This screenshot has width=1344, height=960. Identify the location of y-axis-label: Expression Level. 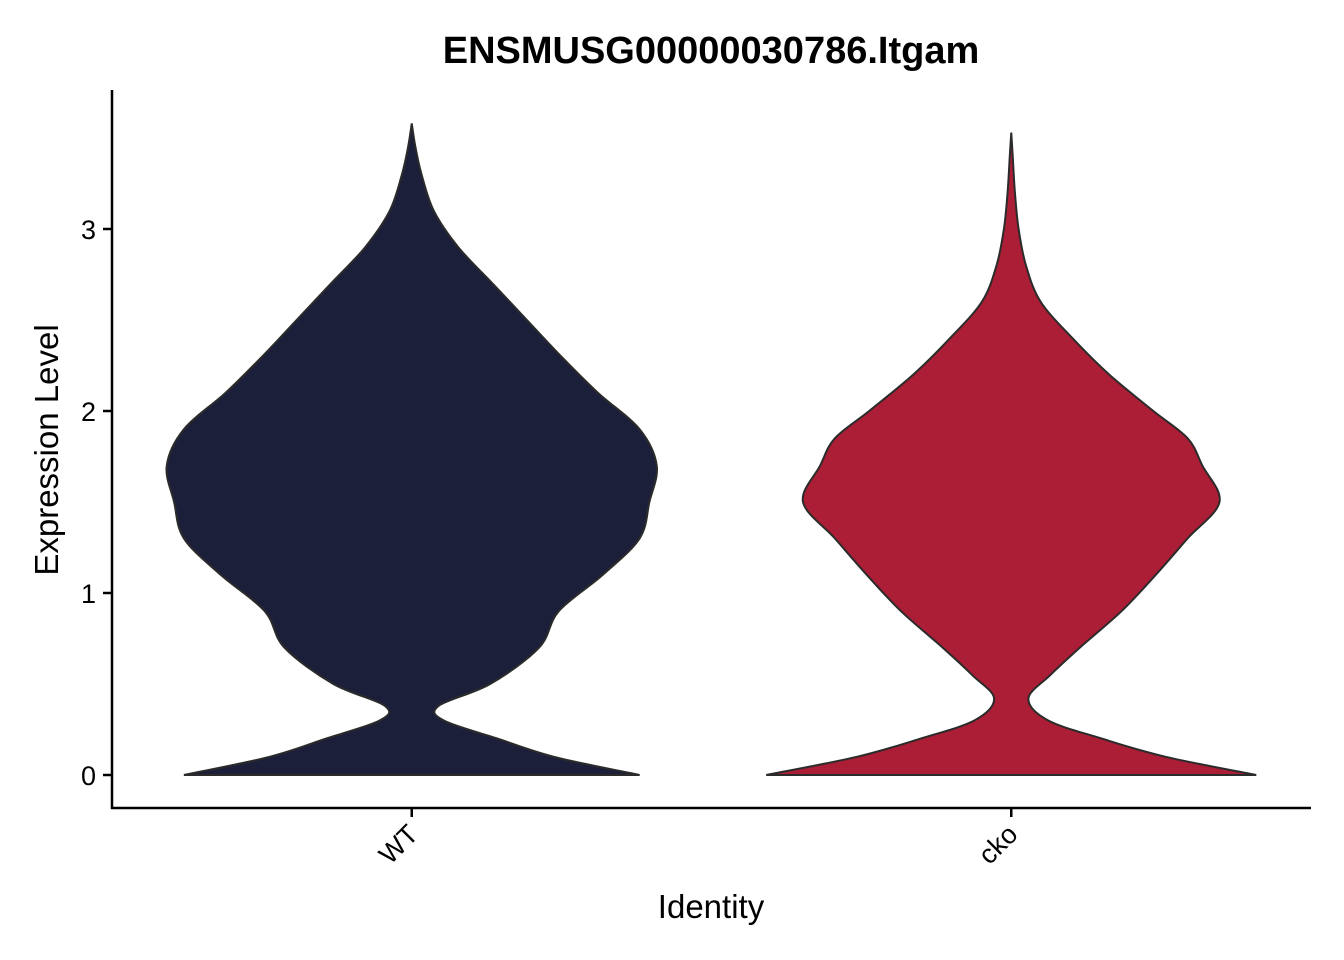
(46, 449).